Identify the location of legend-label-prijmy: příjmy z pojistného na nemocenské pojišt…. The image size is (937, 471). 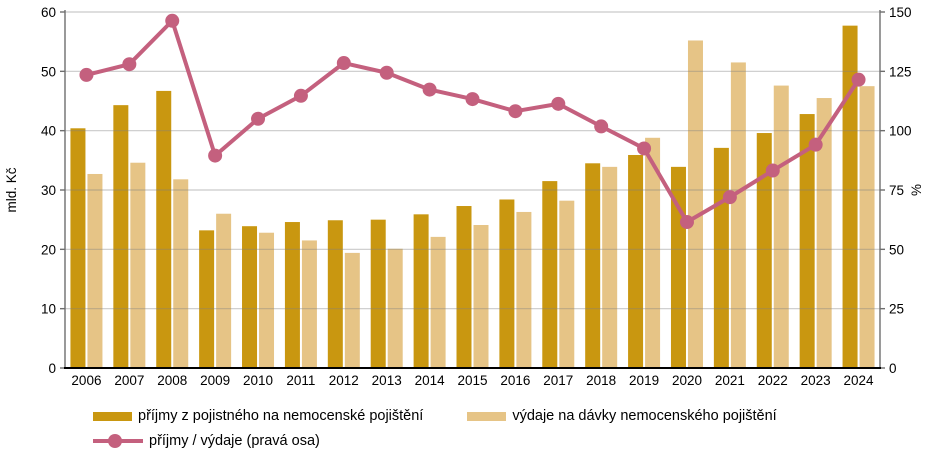
(281, 416).